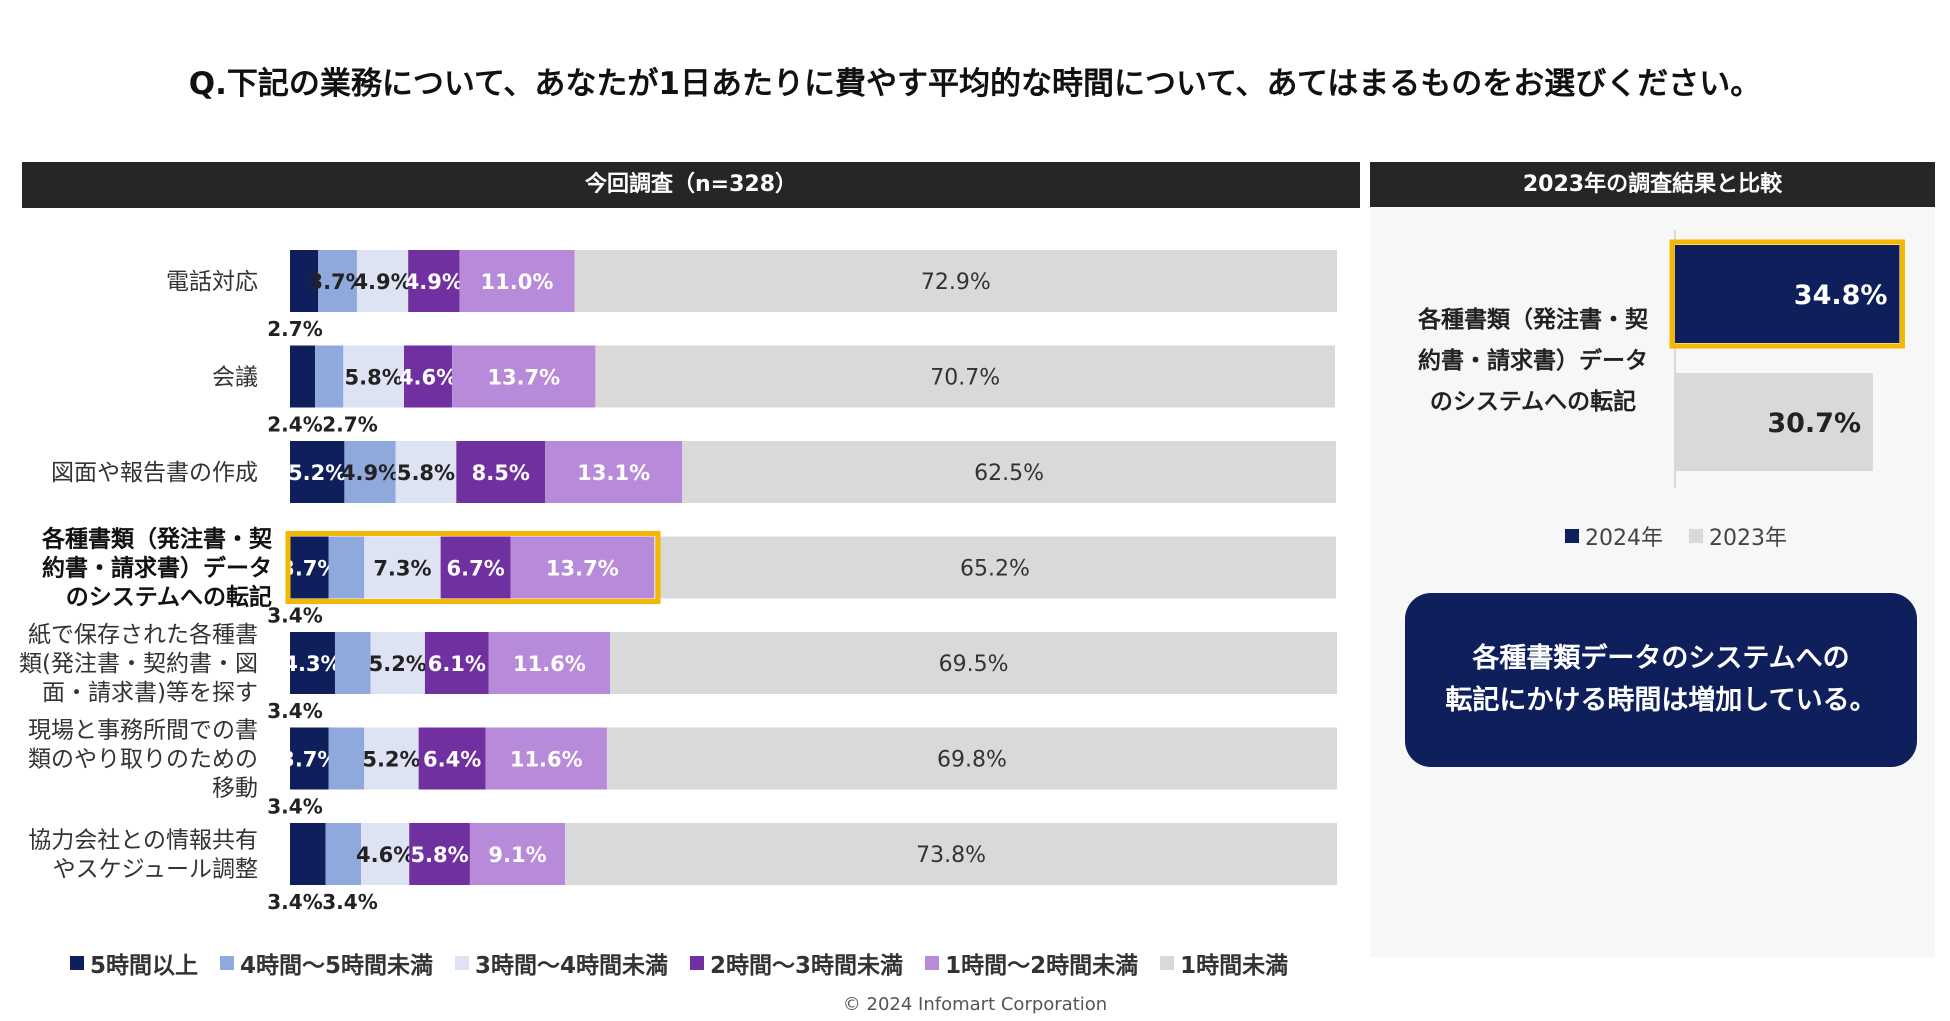  I want to click on legend-item: 4時間～5時間未満, so click(326, 963).